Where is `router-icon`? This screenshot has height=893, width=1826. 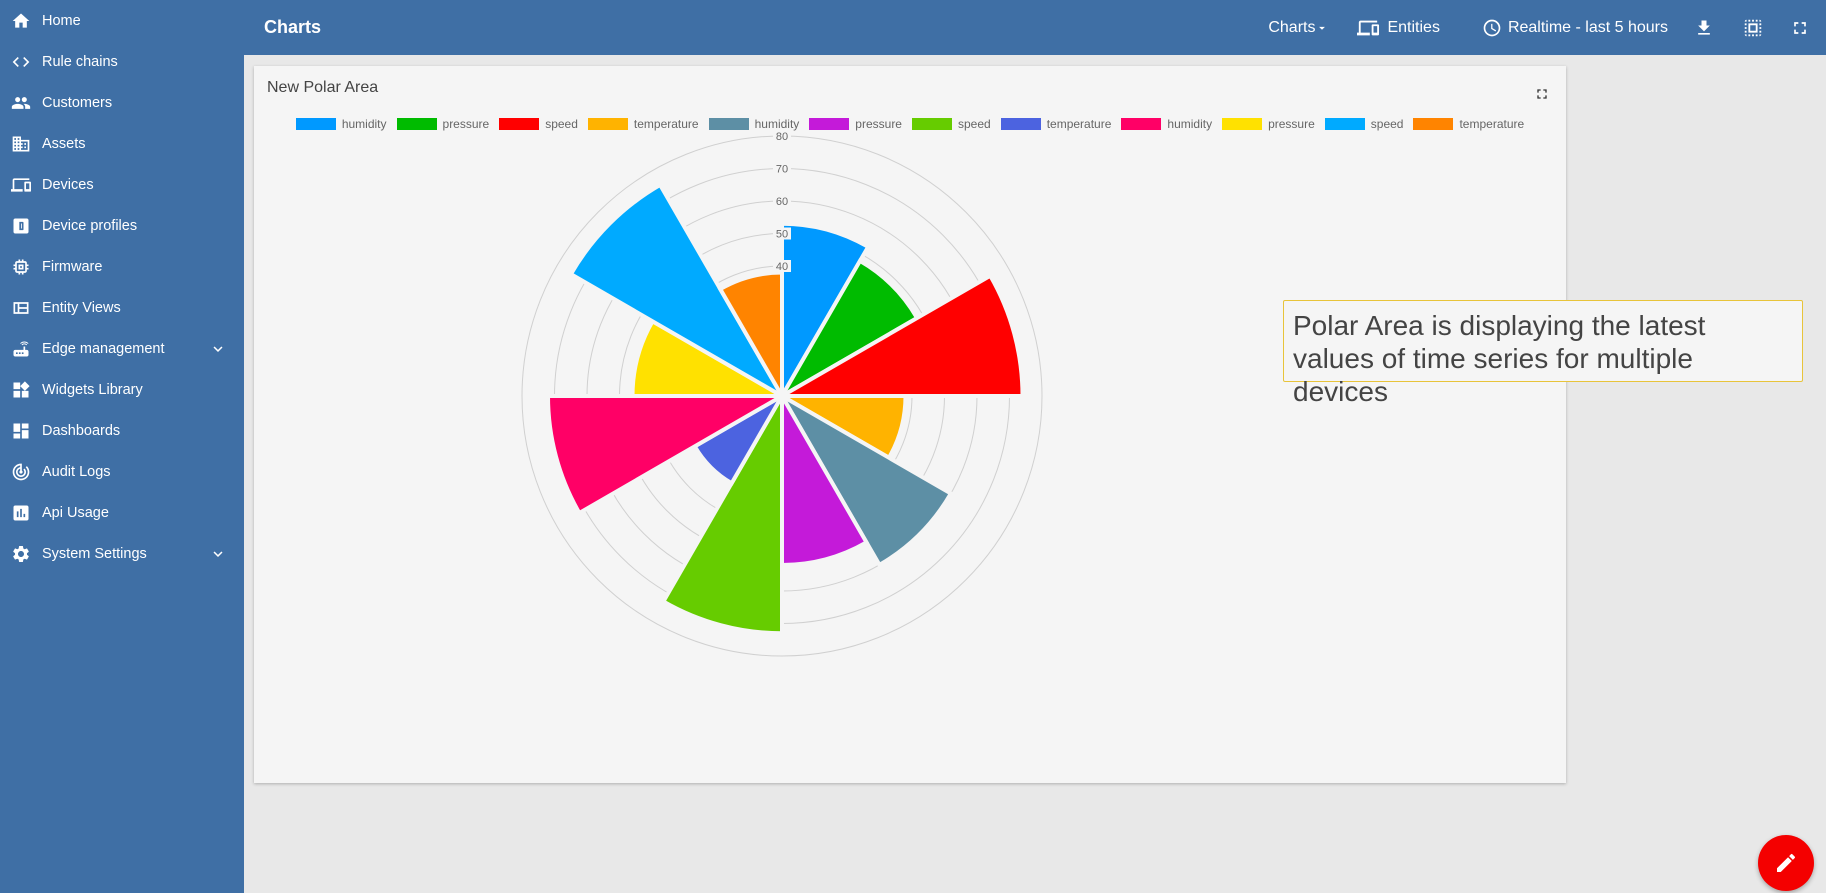
router-icon is located at coordinates (21, 349).